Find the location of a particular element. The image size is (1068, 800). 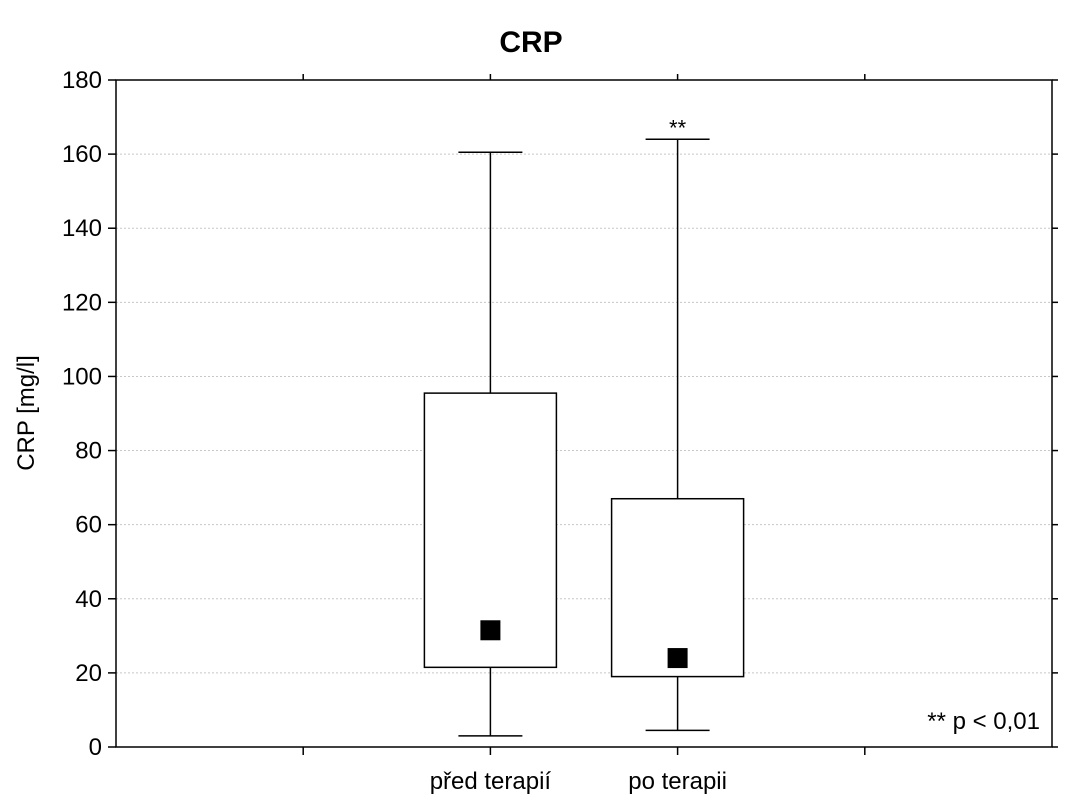

x-category-label: před terapií is located at coordinates (491, 781).